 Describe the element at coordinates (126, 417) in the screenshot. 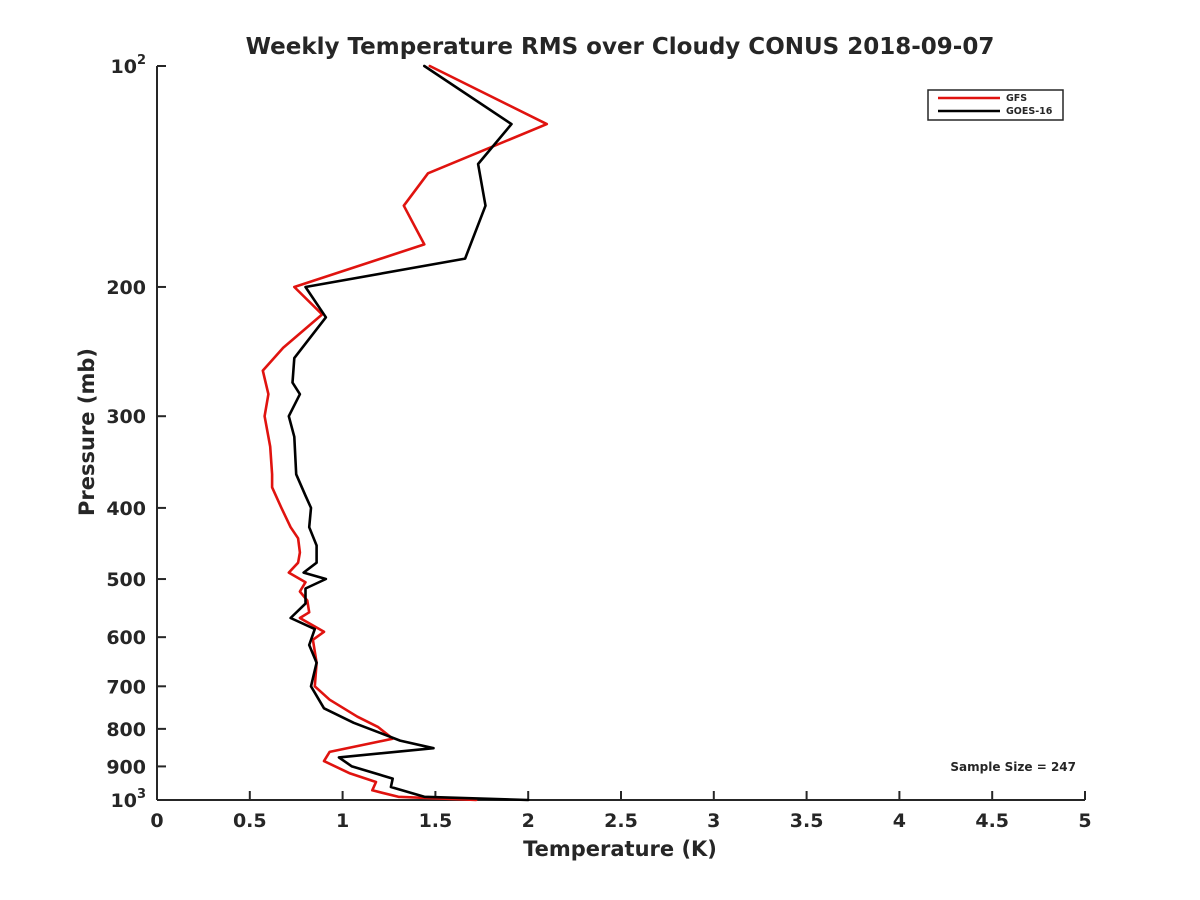

I see `y-tick-label: 300` at that location.